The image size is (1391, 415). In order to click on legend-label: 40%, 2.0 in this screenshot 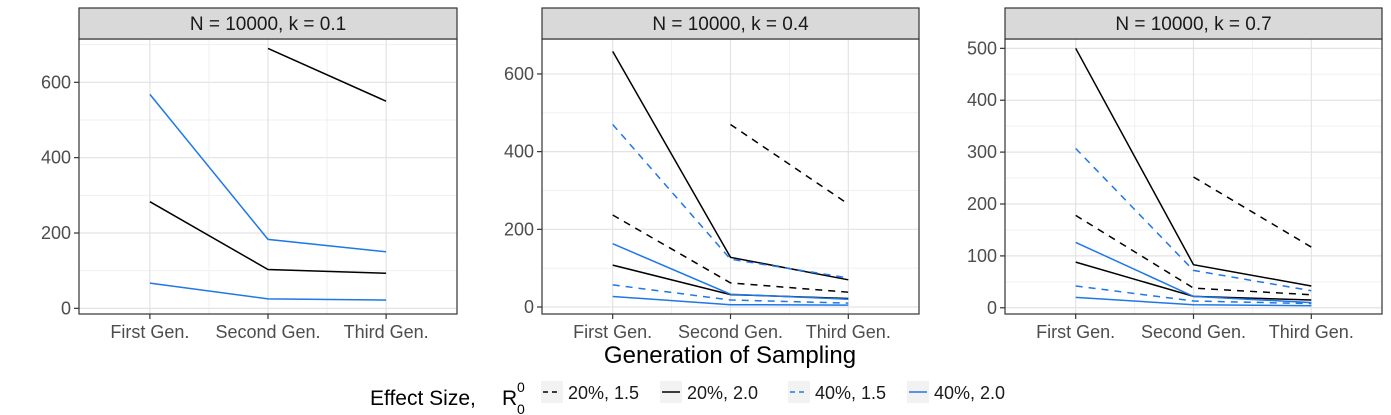, I will do `click(969, 393)`.